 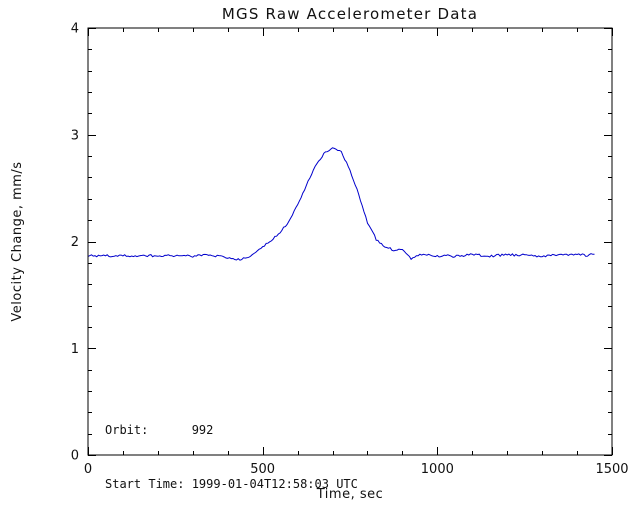 What do you see at coordinates (437, 469) in the screenshot?
I see `svg-text: 1000` at bounding box center [437, 469].